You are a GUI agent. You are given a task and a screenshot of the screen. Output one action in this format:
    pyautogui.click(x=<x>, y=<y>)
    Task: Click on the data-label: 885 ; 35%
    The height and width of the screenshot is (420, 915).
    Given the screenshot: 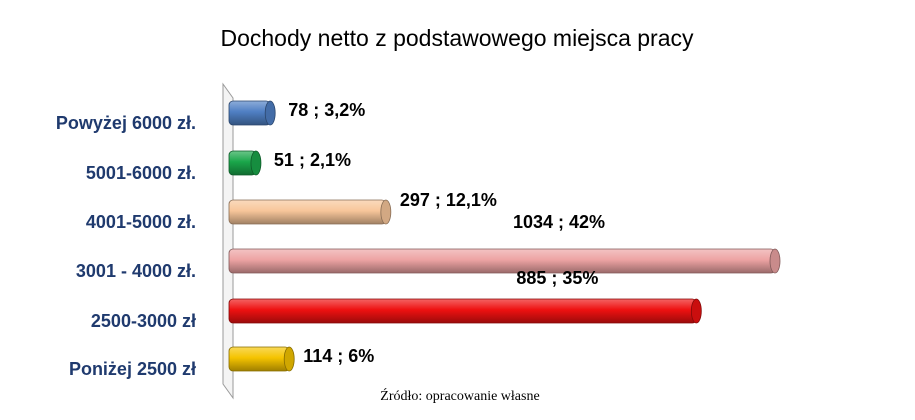 What is the action you would take?
    pyautogui.click(x=557, y=278)
    